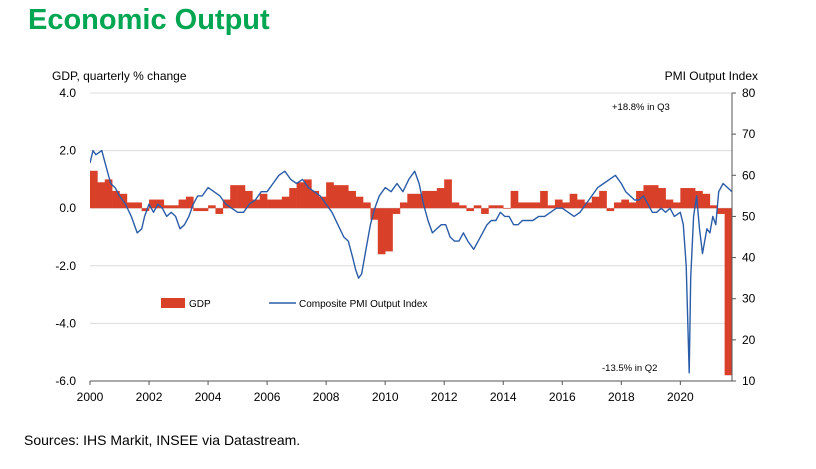  I want to click on left-tick-label: 4.0, so click(67, 93).